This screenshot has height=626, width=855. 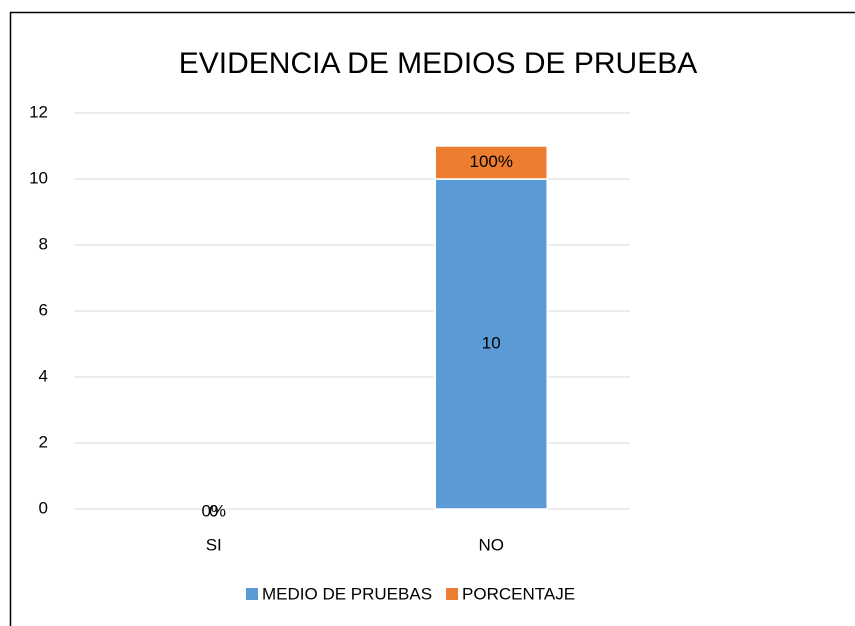 I want to click on bar-segment, so click(x=491, y=162).